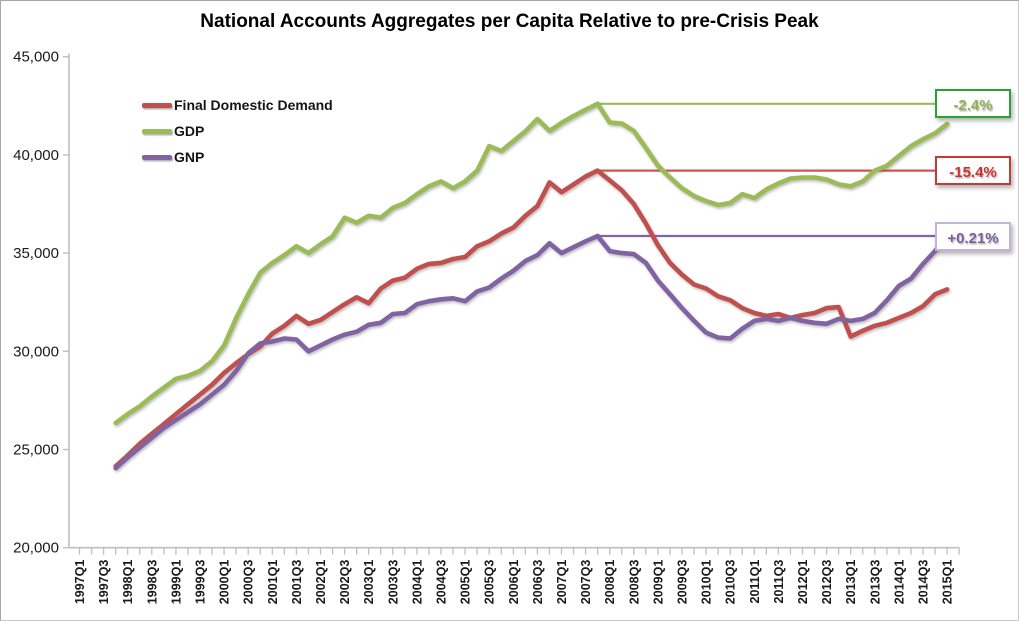 The width and height of the screenshot is (1019, 621). What do you see at coordinates (80, 582) in the screenshot?
I see `x-tick-label: 1997Q1` at bounding box center [80, 582].